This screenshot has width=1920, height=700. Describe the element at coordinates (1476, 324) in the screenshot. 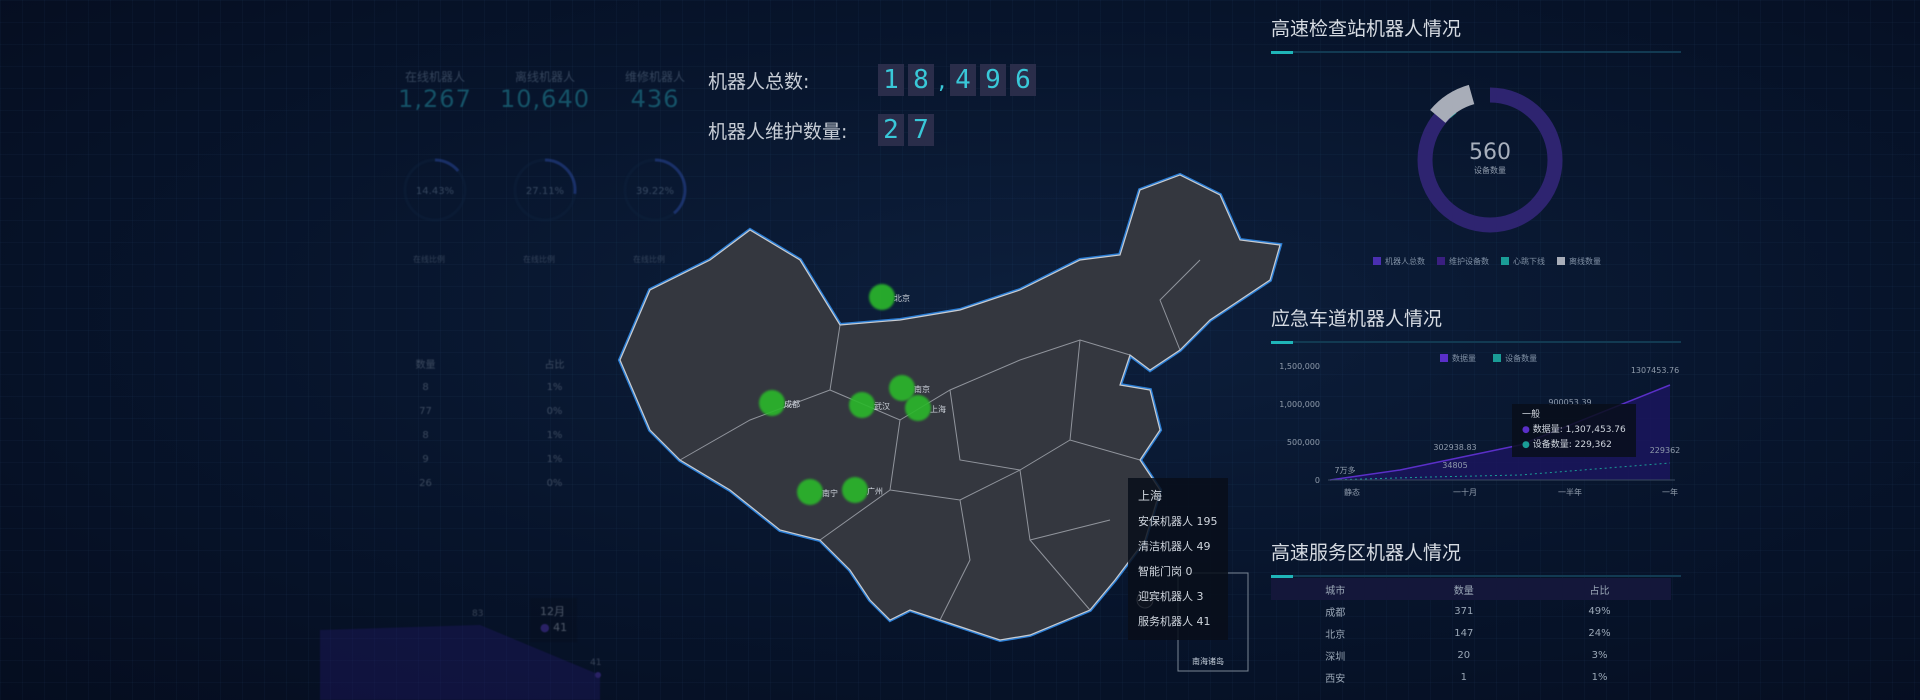

I see `emergency-panel: 应急车道机器人情况` at that location.